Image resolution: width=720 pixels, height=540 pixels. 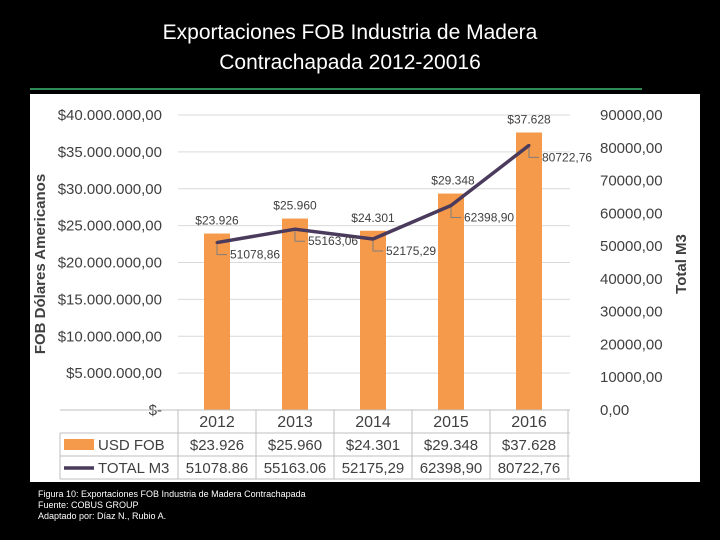 What do you see at coordinates (631, 213) in the screenshot?
I see `y-right-tick-label: 60000,00` at bounding box center [631, 213].